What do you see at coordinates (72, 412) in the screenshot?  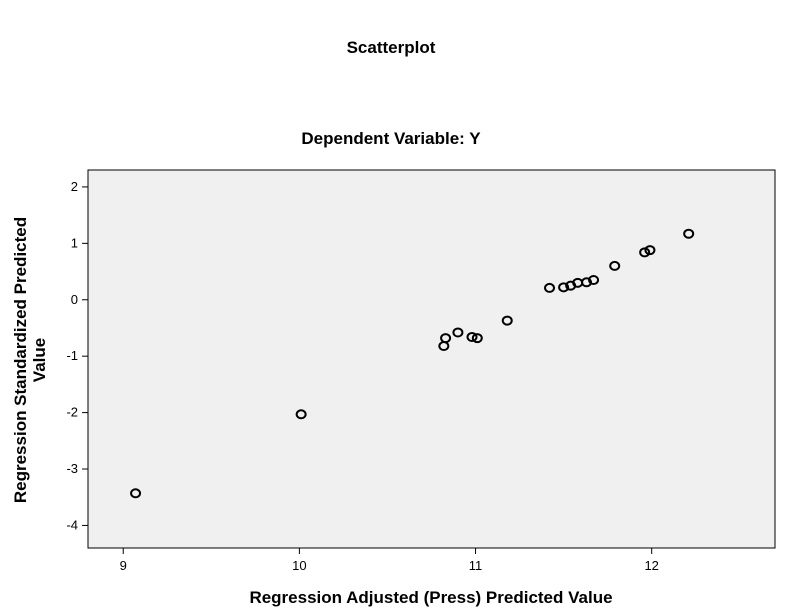 I see `y-tick-label: -2` at bounding box center [72, 412].